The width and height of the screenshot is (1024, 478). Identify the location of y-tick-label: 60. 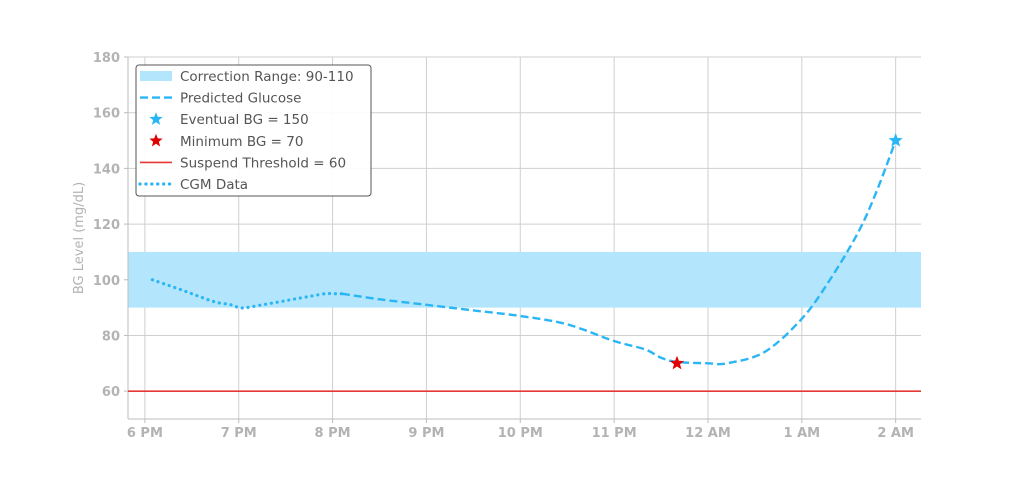
(111, 392).